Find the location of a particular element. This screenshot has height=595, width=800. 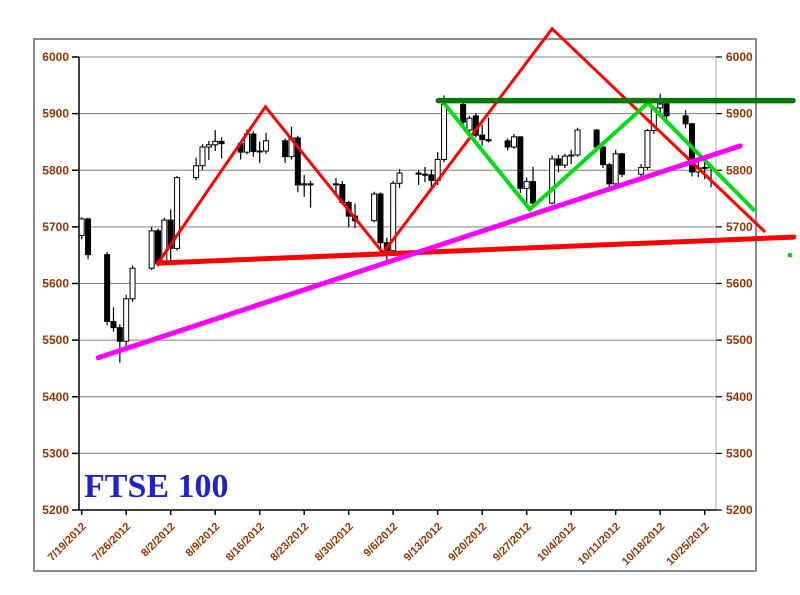

y-axis-label-right: 5800 is located at coordinates (739, 170).